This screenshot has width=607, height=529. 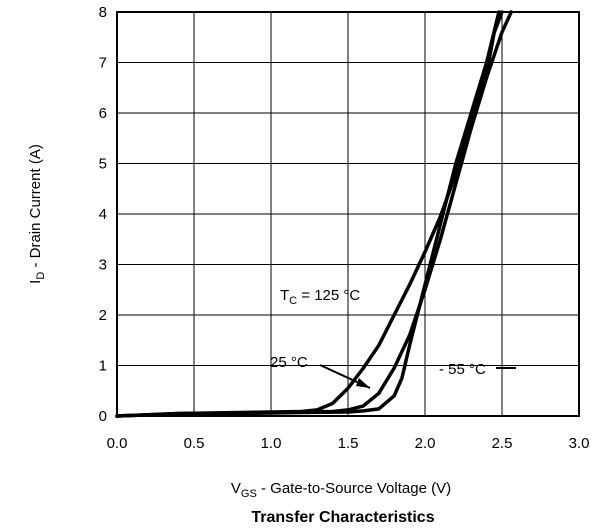 I want to click on y-tick-label: 2, so click(x=103, y=315).